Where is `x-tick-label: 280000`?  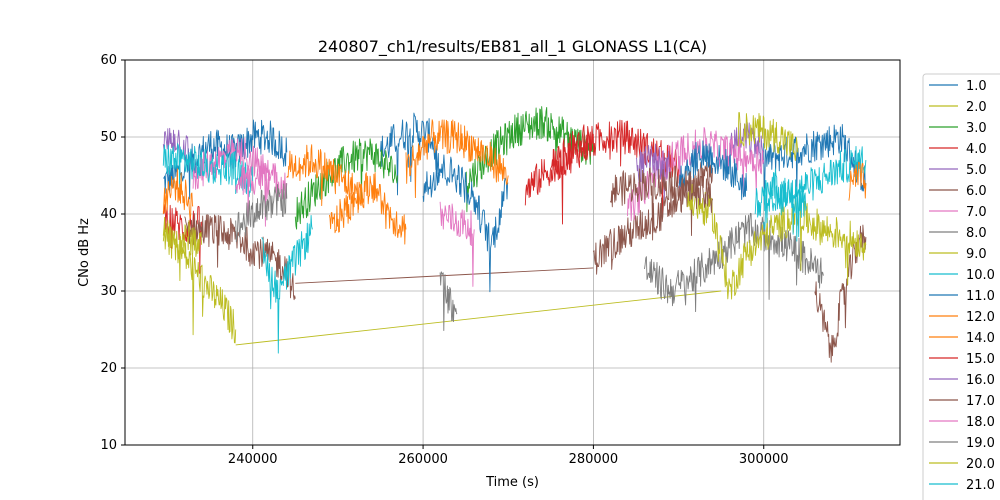 x-tick-label: 280000 is located at coordinates (594, 459).